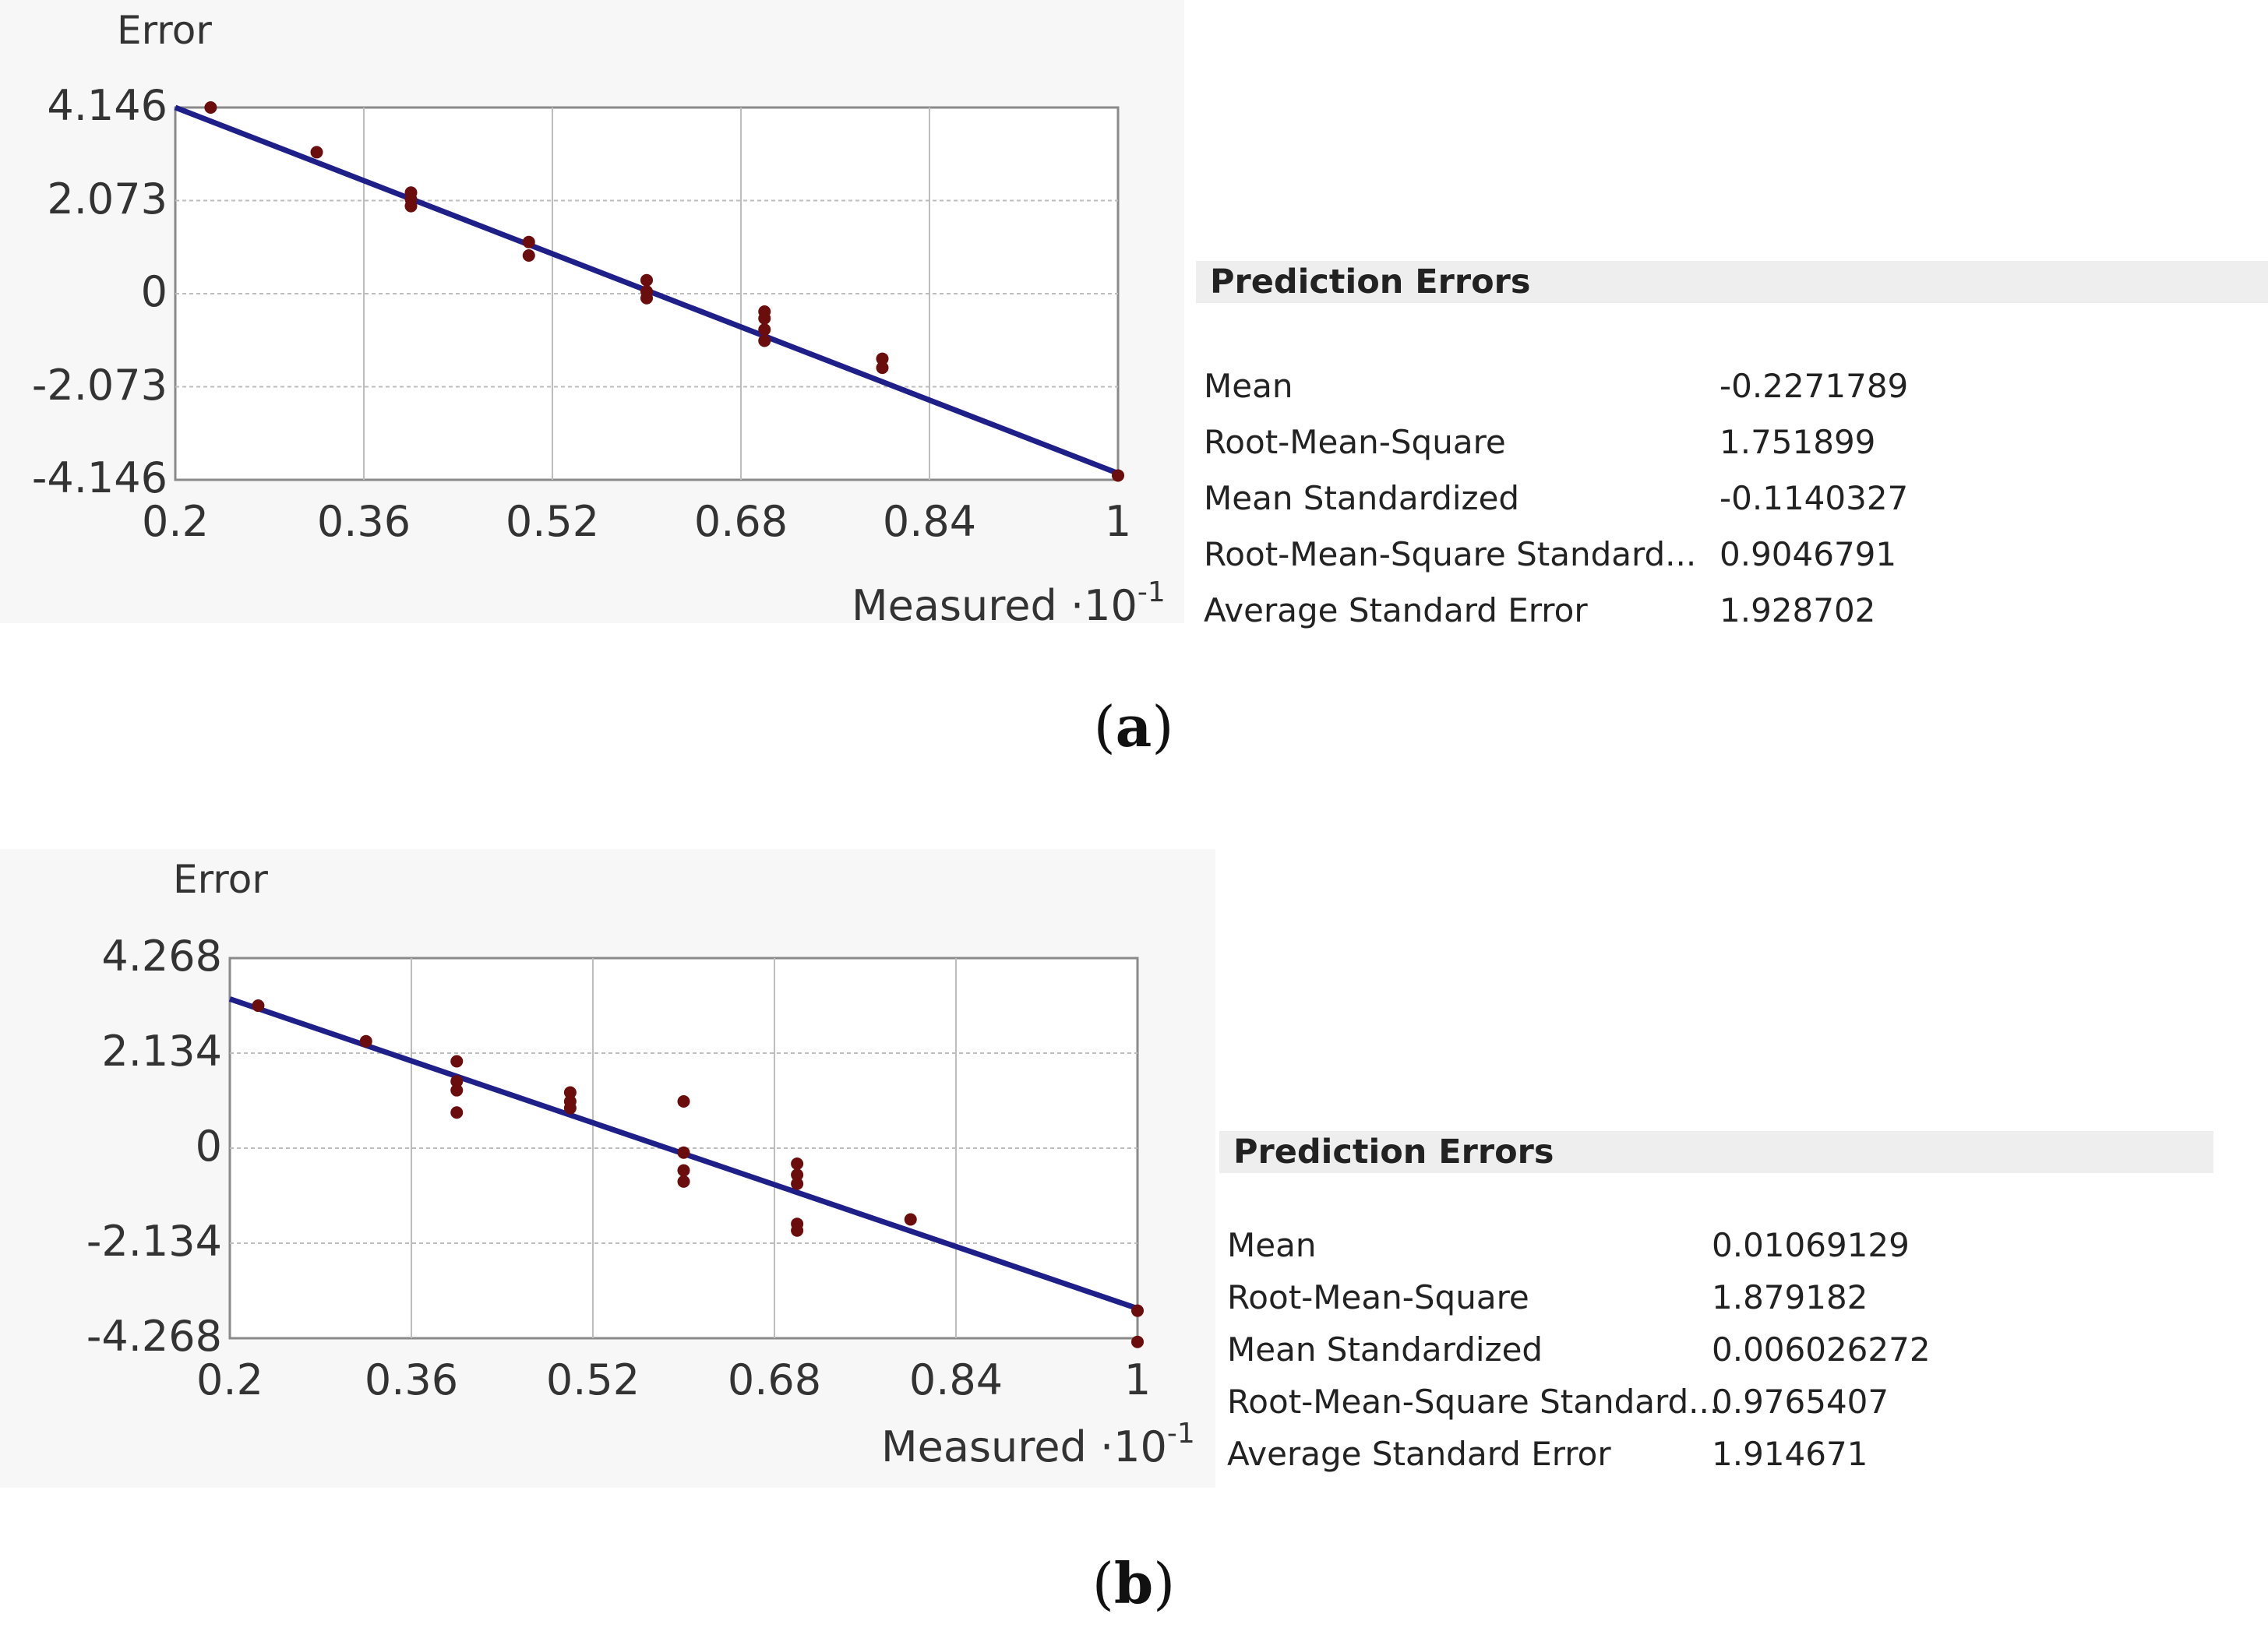 This screenshot has width=2268, height=1635. Describe the element at coordinates (1814, 498) in the screenshot. I see `stat-value: -0.1140327` at that location.